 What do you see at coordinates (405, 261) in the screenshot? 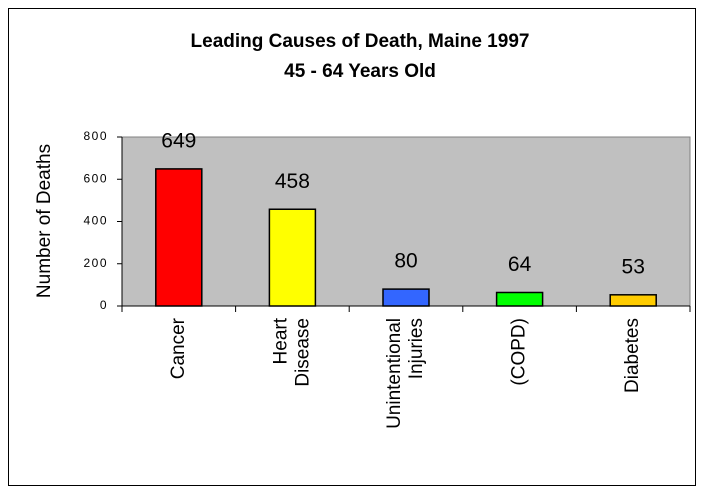
I see `data-label: 80` at bounding box center [405, 261].